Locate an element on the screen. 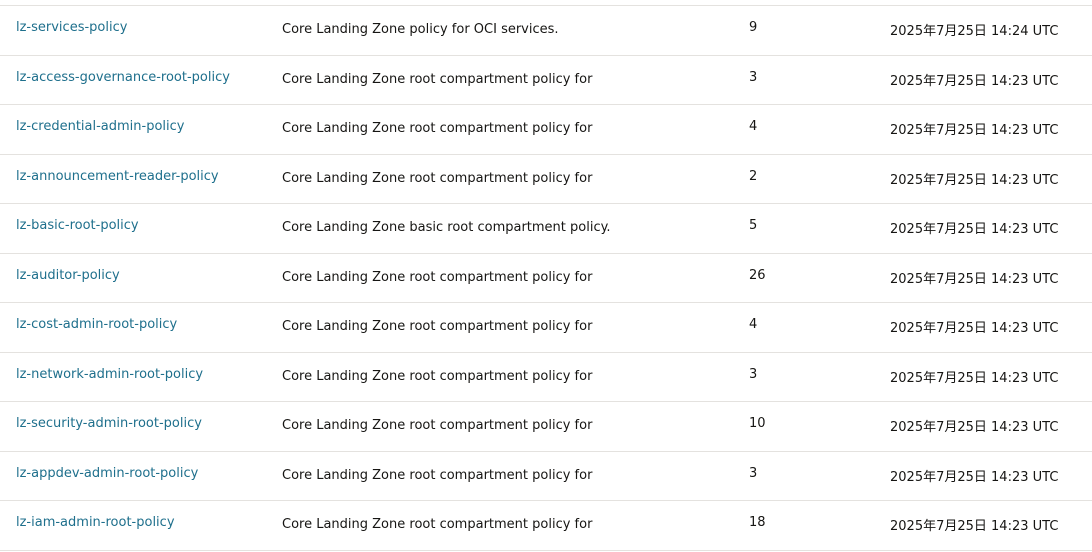 Image resolution: width=1092 pixels, height=552 pixels. policy-name-link: lz-basic-root-policy is located at coordinates (77, 225).